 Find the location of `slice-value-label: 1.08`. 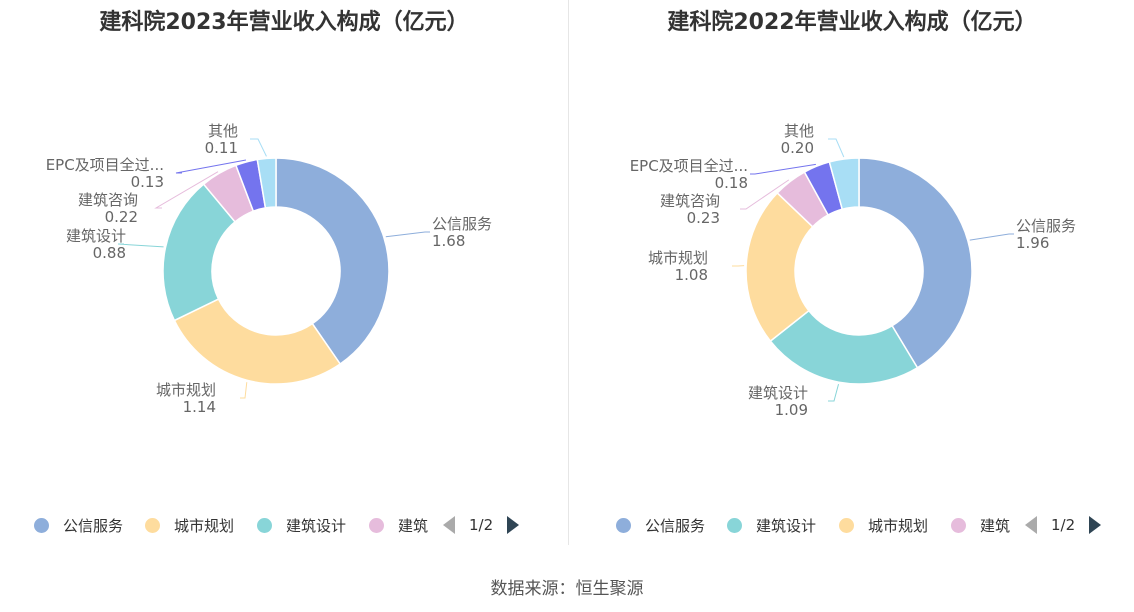

slice-value-label: 1.08 is located at coordinates (691, 275).